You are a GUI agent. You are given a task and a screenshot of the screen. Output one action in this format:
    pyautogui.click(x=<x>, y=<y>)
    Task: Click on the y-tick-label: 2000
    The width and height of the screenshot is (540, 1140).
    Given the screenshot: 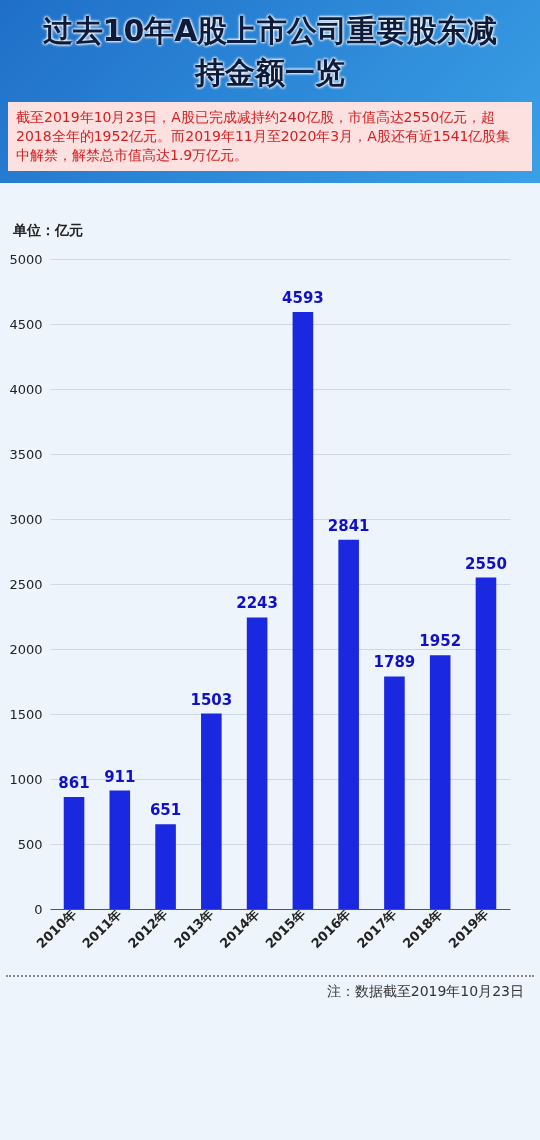 What is the action you would take?
    pyautogui.click(x=26, y=649)
    